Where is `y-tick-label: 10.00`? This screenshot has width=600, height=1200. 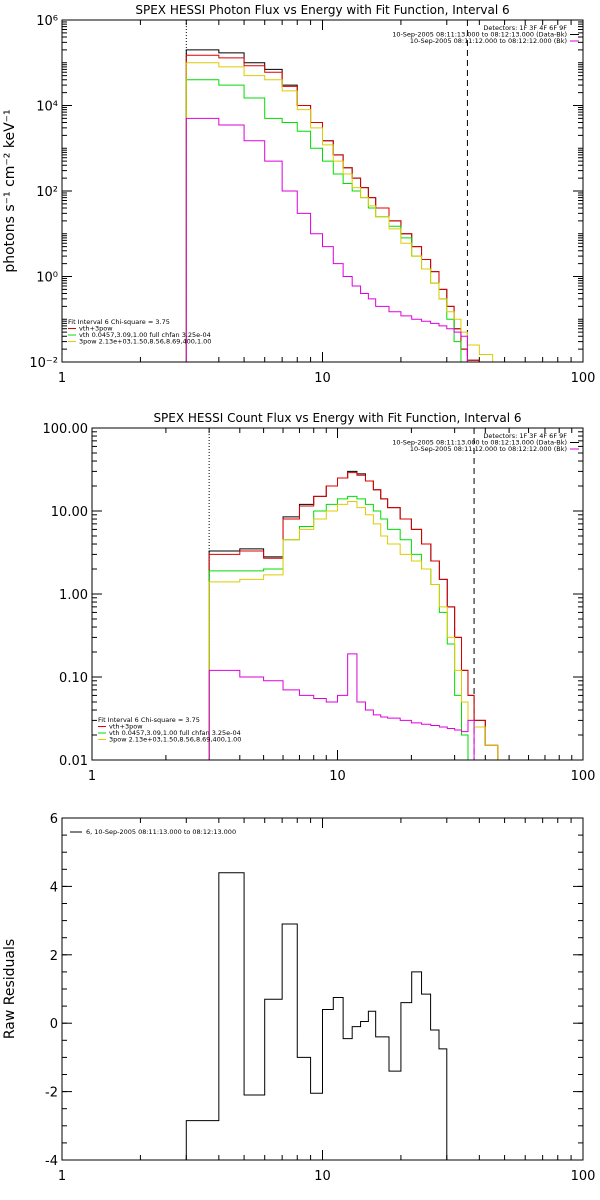
y-tick-label: 10.00 is located at coordinates (69, 512).